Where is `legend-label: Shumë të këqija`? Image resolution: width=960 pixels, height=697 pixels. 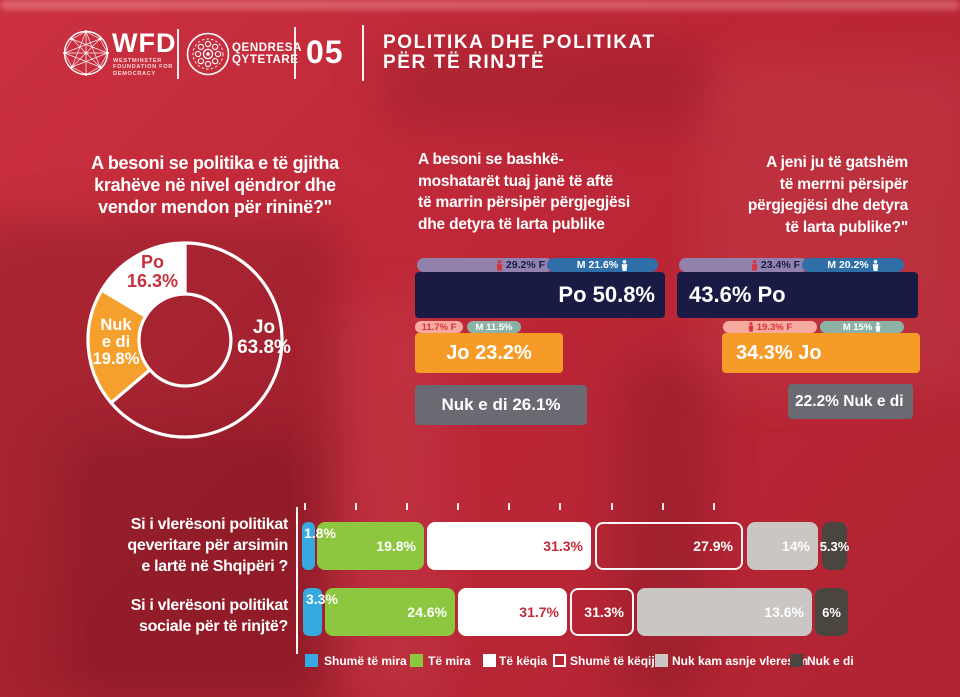
legend-label: Shumë të këqija is located at coordinates (616, 661).